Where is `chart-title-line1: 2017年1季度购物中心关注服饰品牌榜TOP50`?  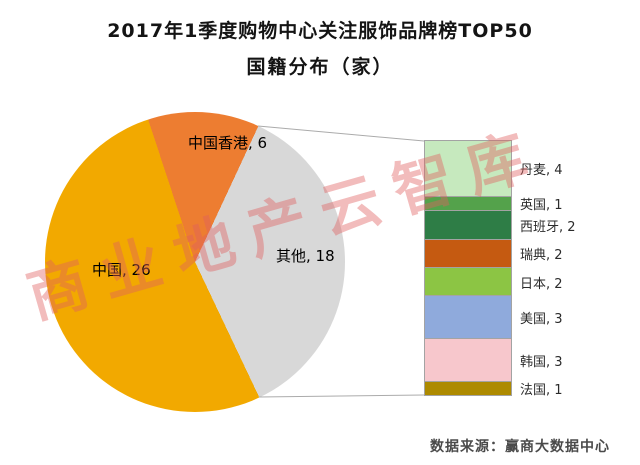 chart-title-line1: 2017年1季度购物中心关注服饰品牌榜TOP50 is located at coordinates (320, 31).